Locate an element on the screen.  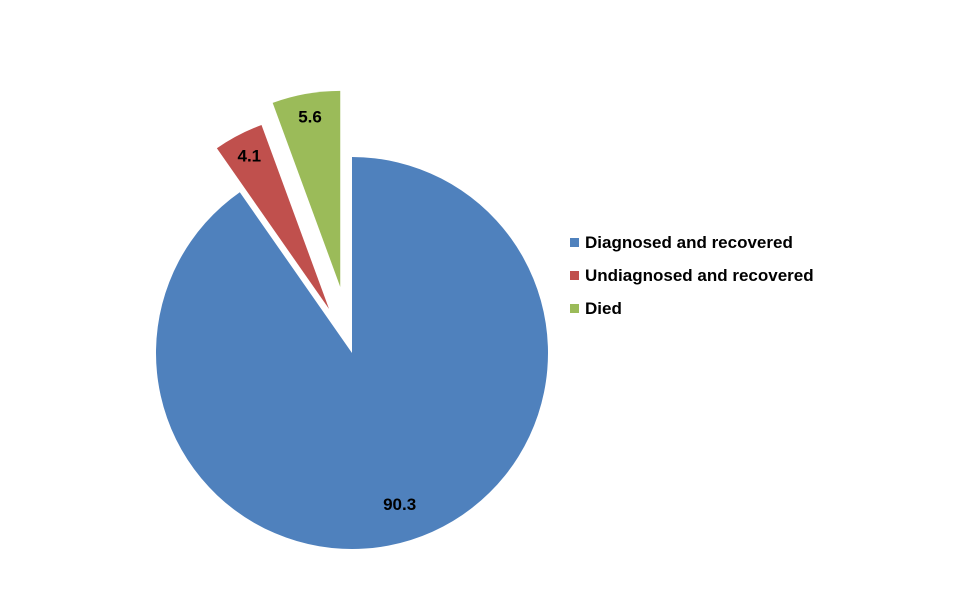
legend-item-undiagnosed-and-recovered: Undiagnosed and recovered is located at coordinates (692, 275).